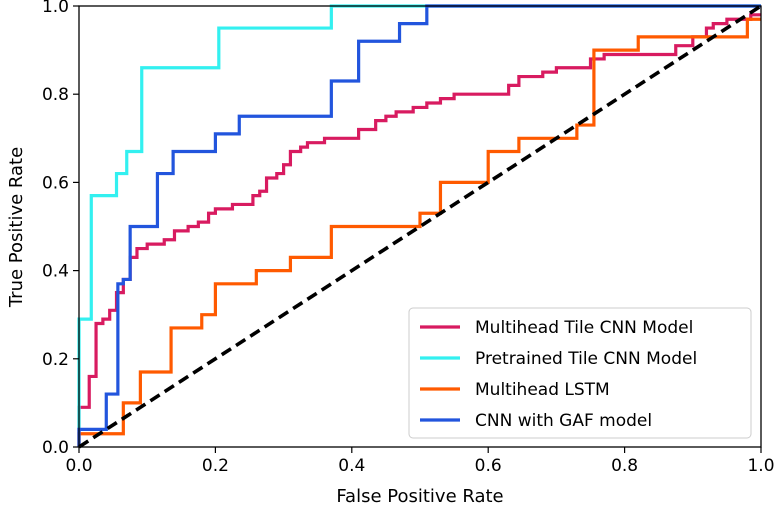 Image resolution: width=780 pixels, height=512 pixels. I want to click on x-axis-ticks: 0.0 0.2 0.4 0.6 0.8 1.0, so click(420, 461).